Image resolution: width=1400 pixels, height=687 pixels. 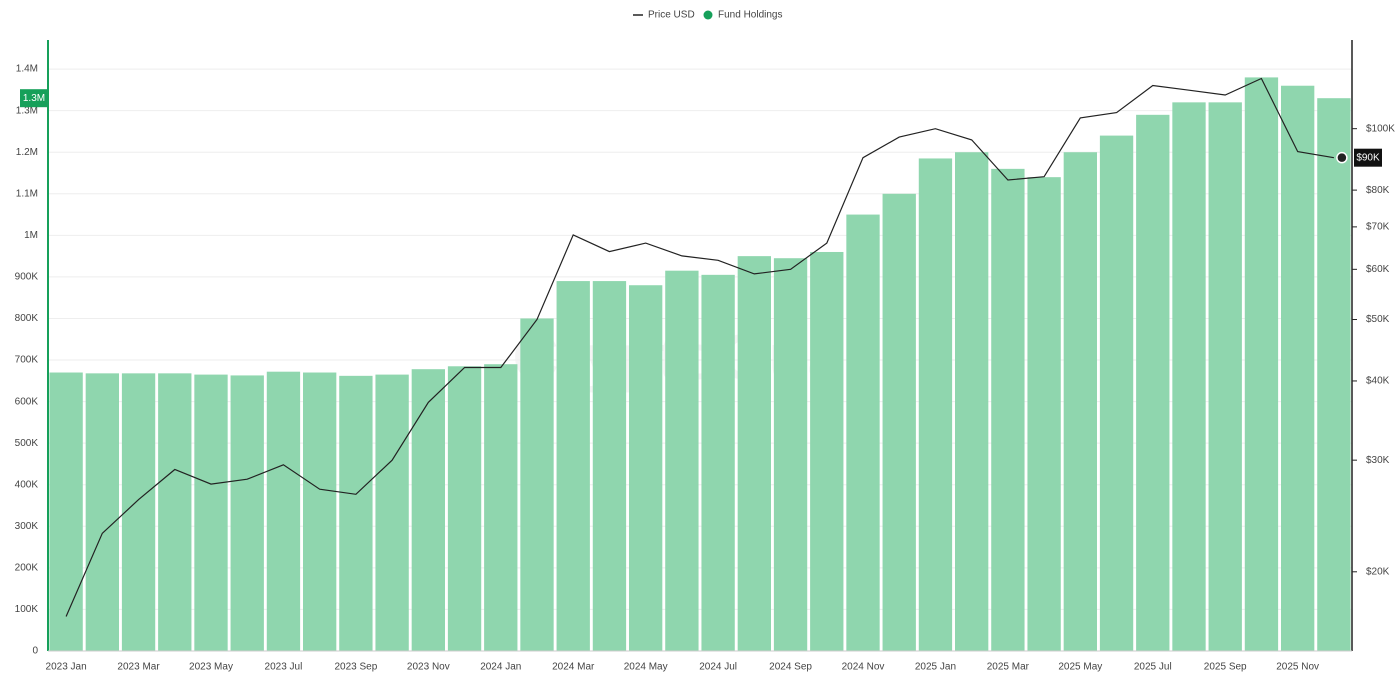 I want to click on y2-tick-label: $50K, so click(x=1378, y=319).